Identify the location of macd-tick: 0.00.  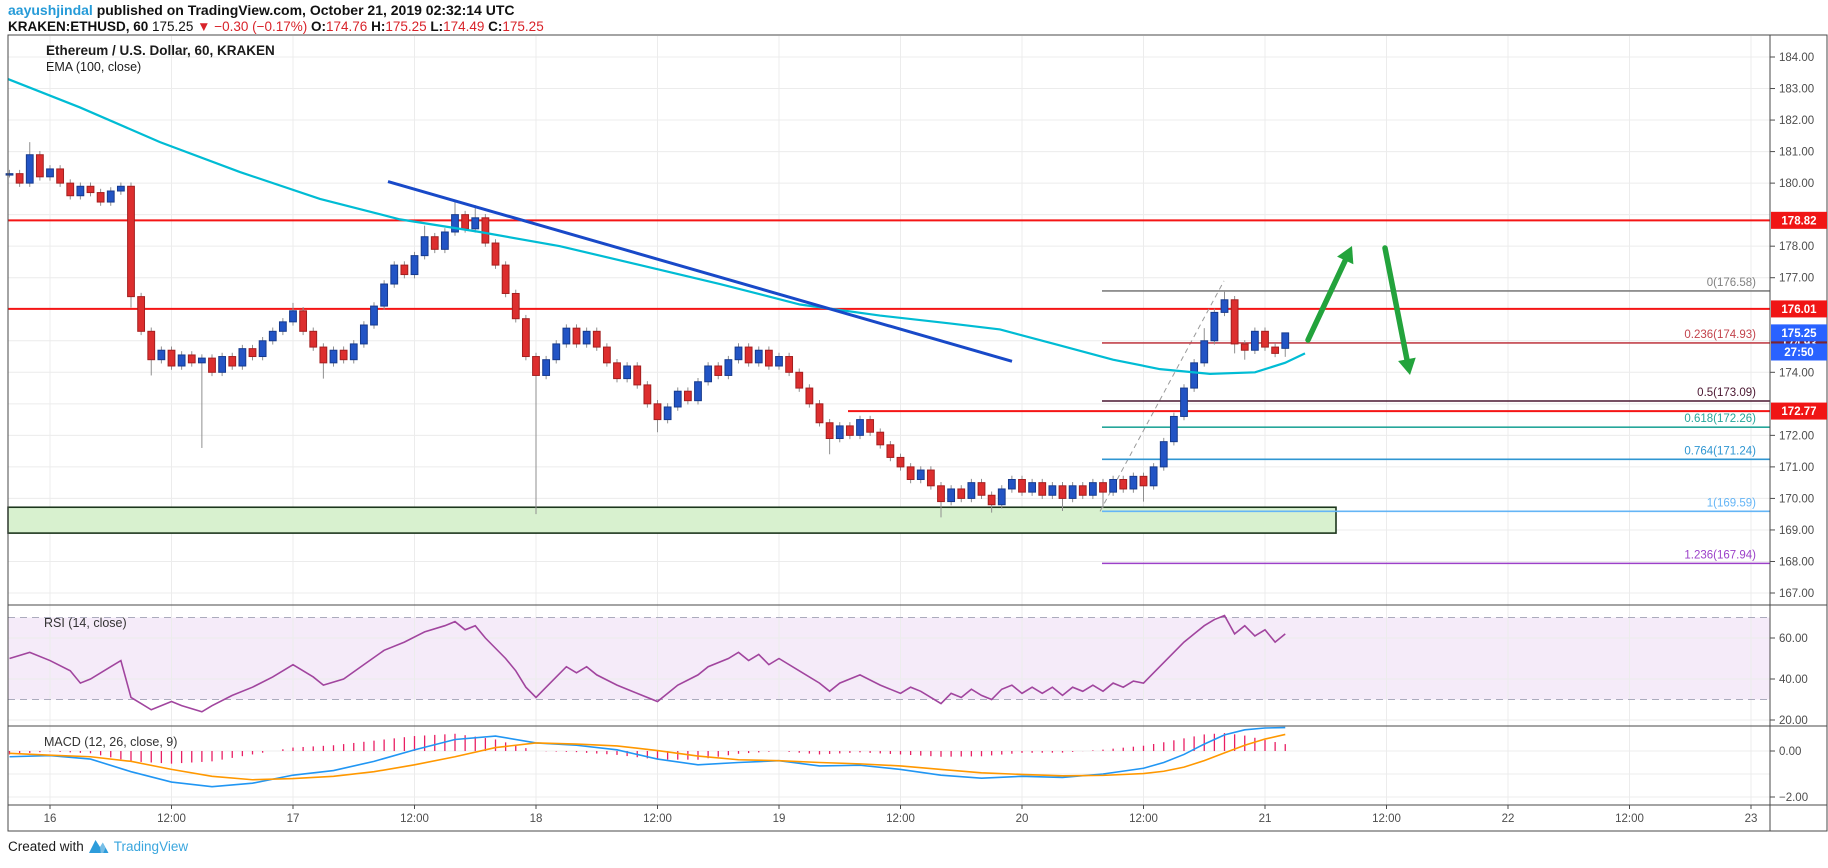
(1790, 752).